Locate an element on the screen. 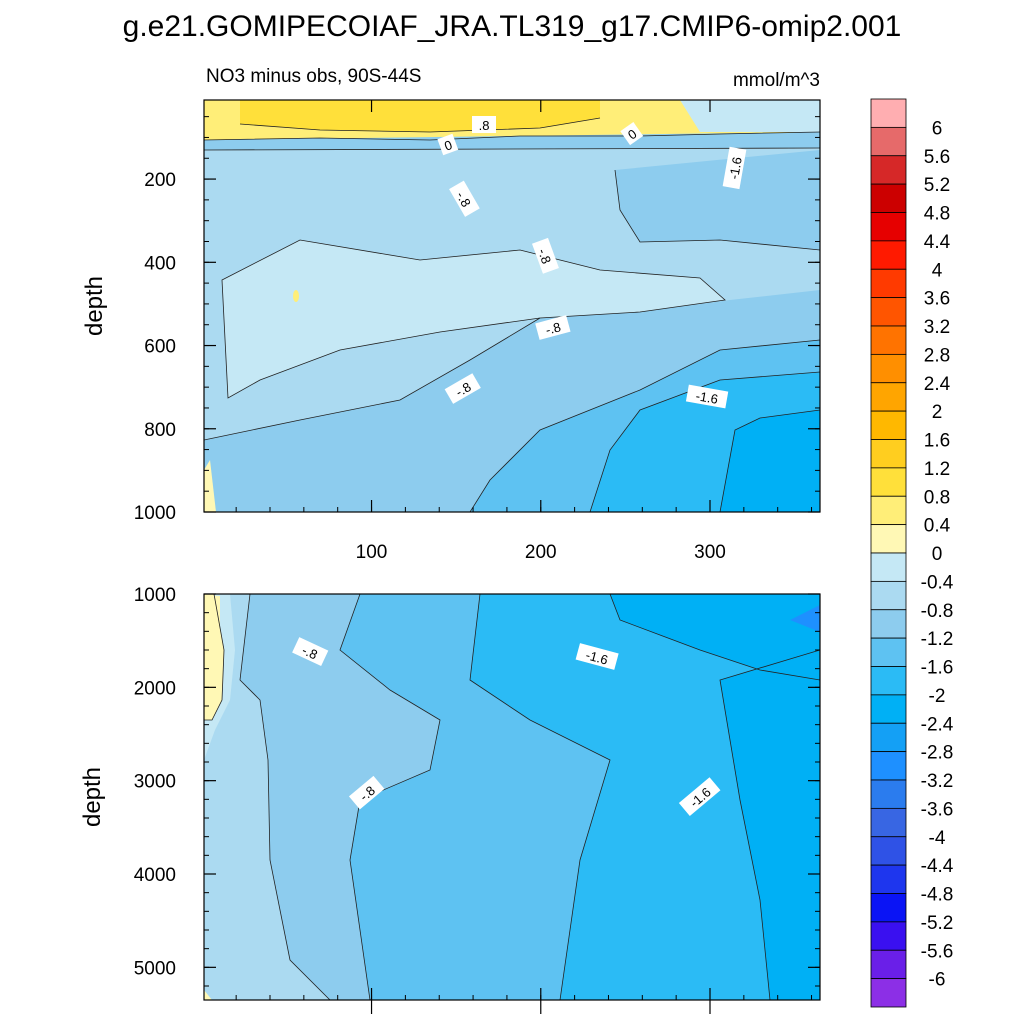 The image size is (1024, 1024). colorbar-label: -4.8 is located at coordinates (937, 895).